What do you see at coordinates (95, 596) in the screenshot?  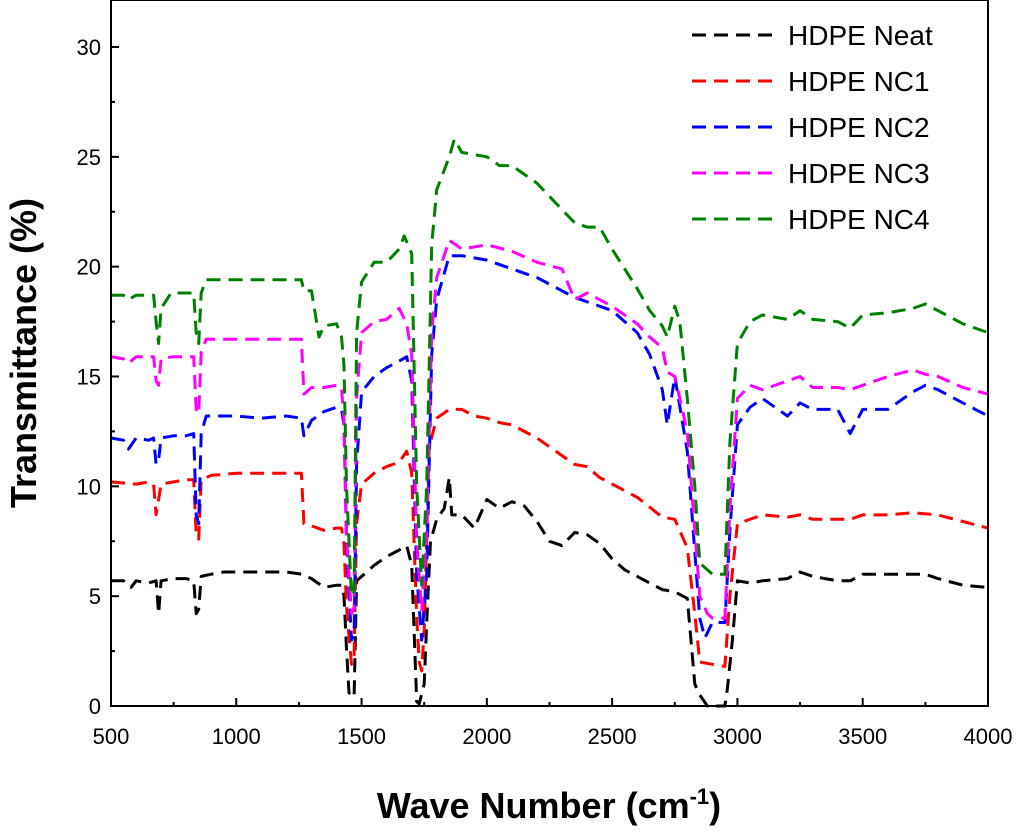 I see `y-tick-label: 5` at bounding box center [95, 596].